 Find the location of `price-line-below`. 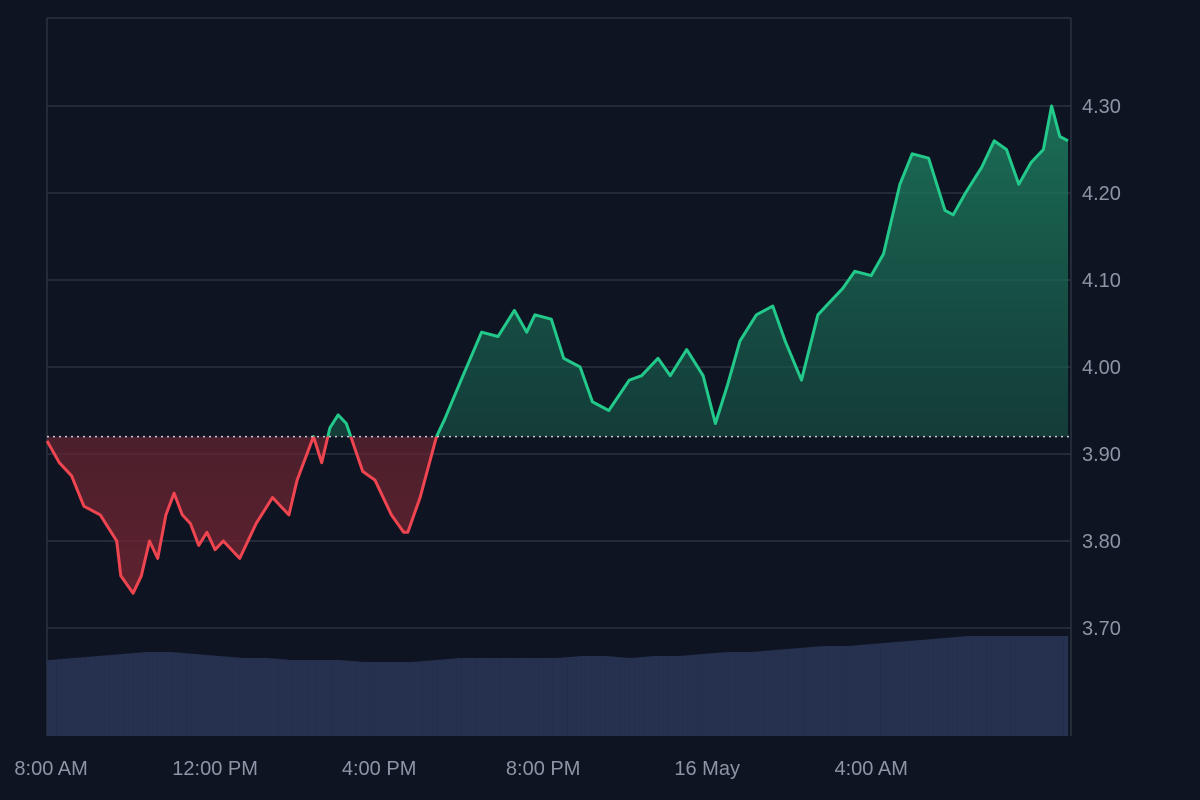

price-line-below is located at coordinates (242, 515).